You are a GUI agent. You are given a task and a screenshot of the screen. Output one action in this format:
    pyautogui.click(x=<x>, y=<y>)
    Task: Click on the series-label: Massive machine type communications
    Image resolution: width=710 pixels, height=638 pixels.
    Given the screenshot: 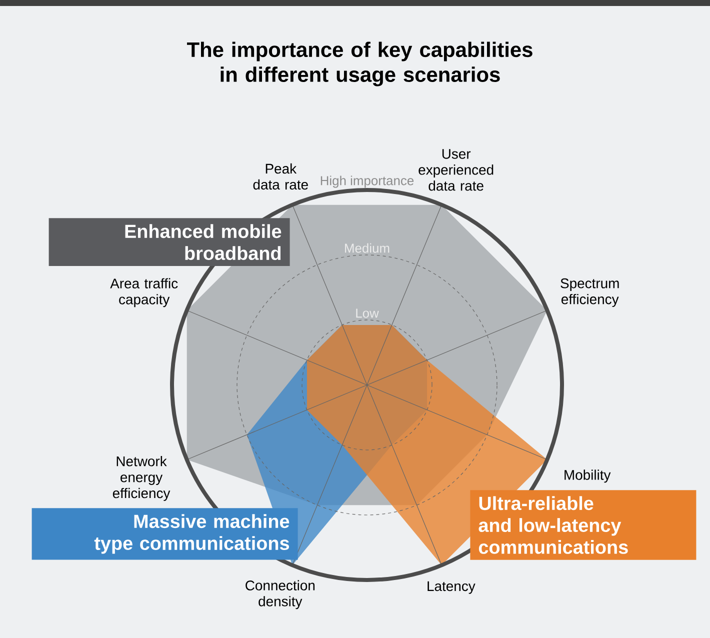 What is the action you would take?
    pyautogui.click(x=192, y=534)
    